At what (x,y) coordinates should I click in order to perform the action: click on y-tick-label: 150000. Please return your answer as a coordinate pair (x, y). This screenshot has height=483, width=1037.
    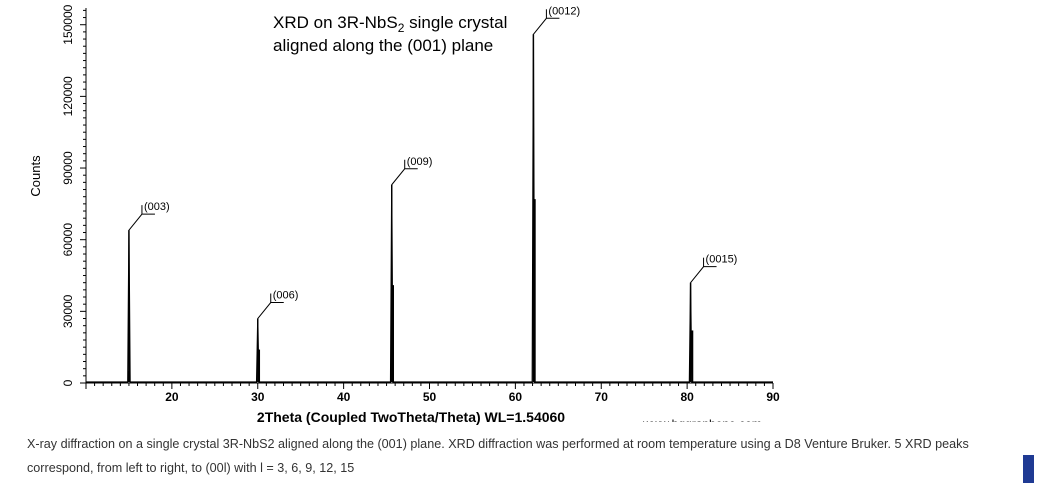
    Looking at the image, I should click on (68, 24).